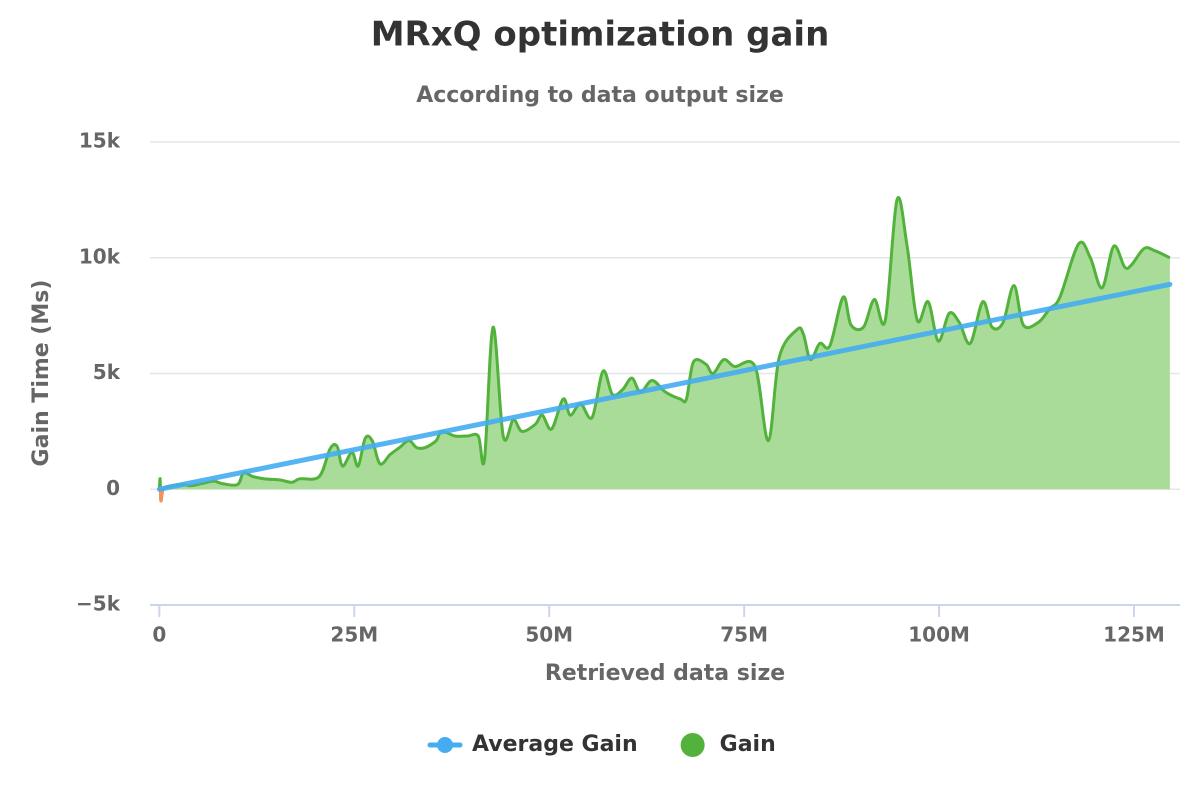 The width and height of the screenshot is (1200, 800). Describe the element at coordinates (107, 372) in the screenshot. I see `y-tick-label: 5k` at that location.